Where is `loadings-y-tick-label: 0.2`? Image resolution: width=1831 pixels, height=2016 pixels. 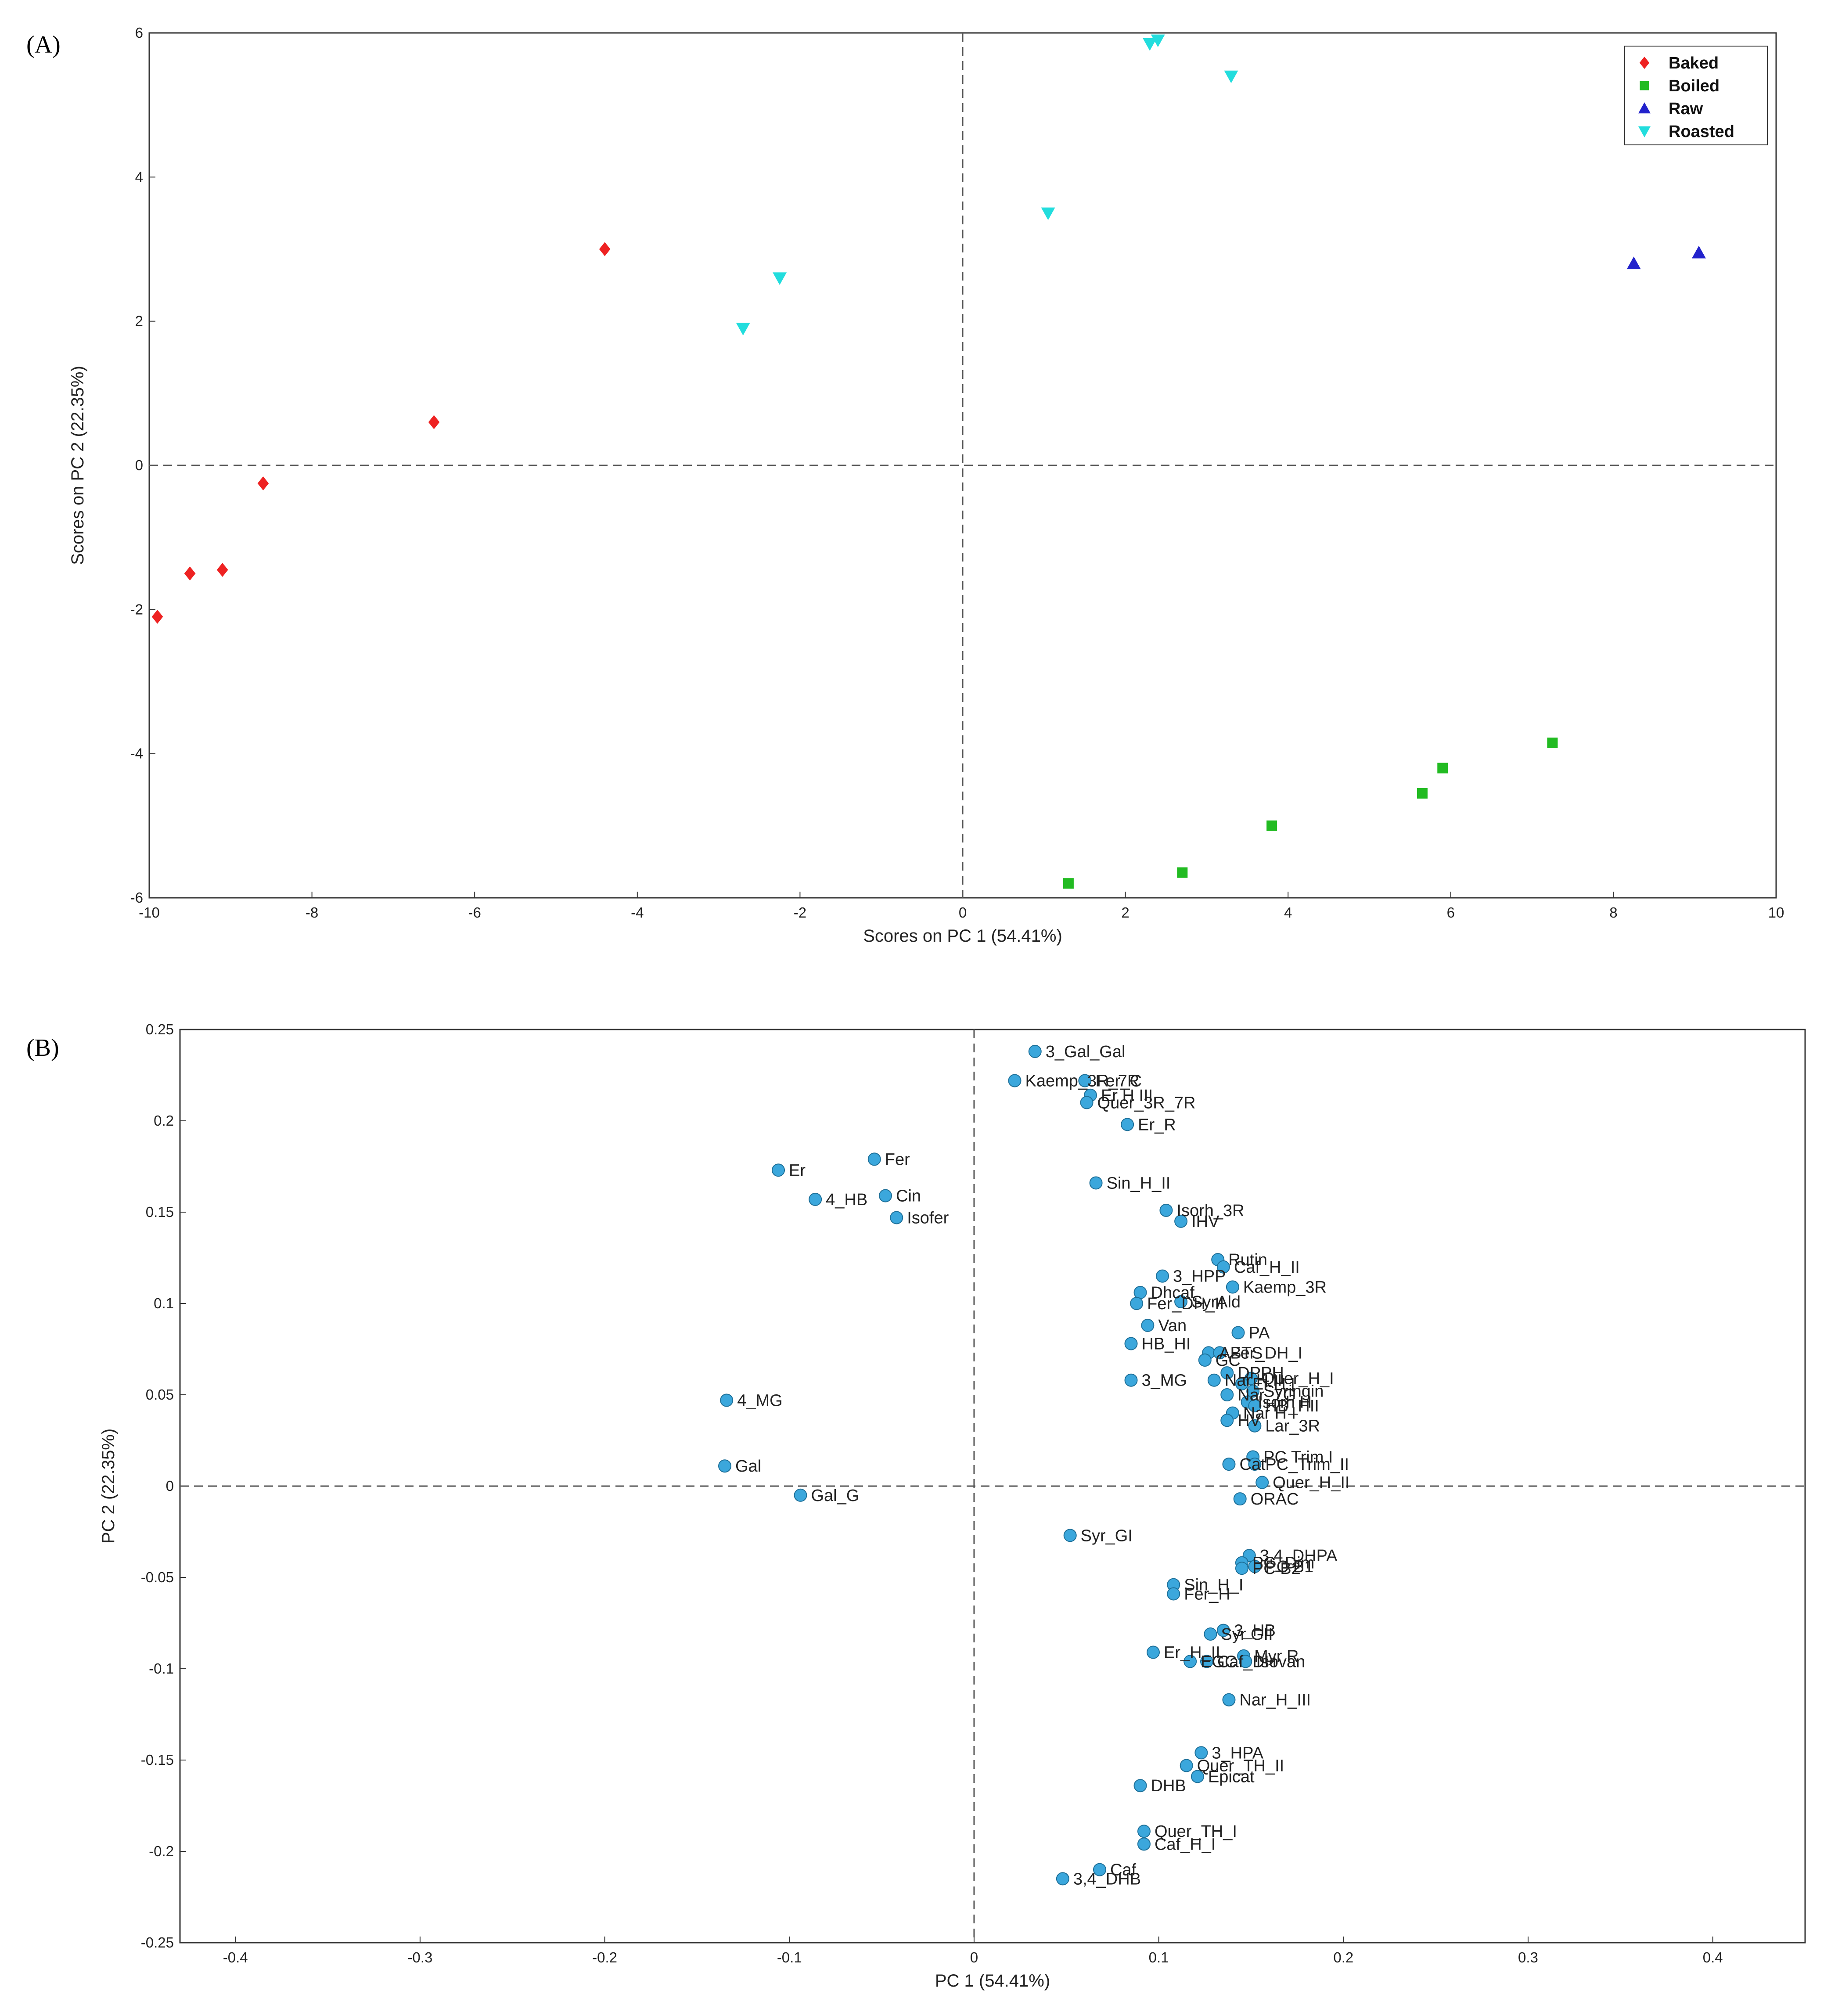 loadings-y-tick-label: 0.2 is located at coordinates (164, 1120).